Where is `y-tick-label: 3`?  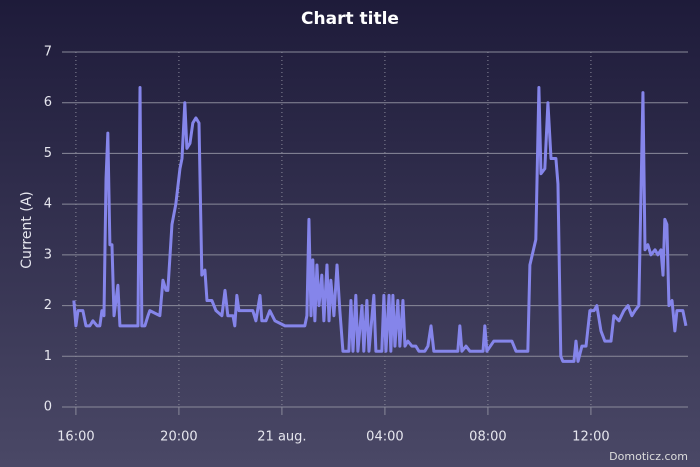 y-tick-label: 3 is located at coordinates (48, 254).